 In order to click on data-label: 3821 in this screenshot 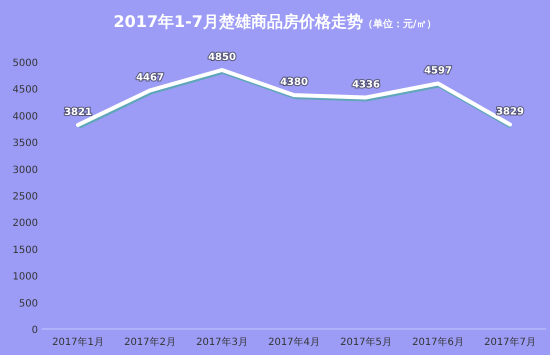, I will do `click(78, 112)`.